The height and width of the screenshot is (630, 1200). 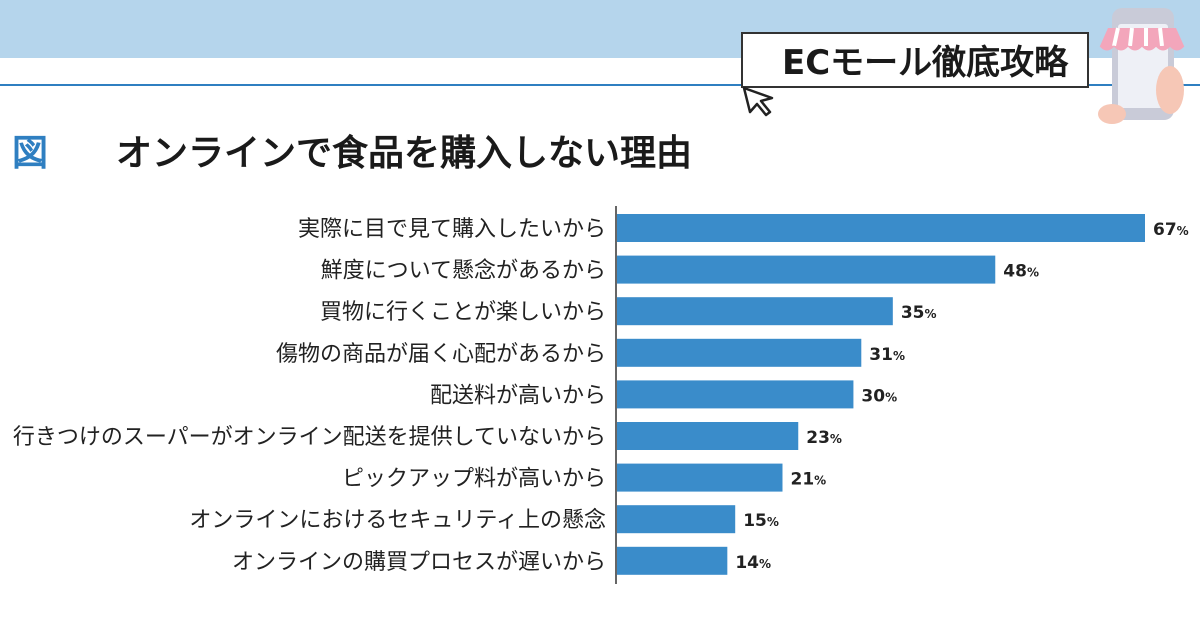 I want to click on cursor-arrow-icon, so click(x=758, y=101).